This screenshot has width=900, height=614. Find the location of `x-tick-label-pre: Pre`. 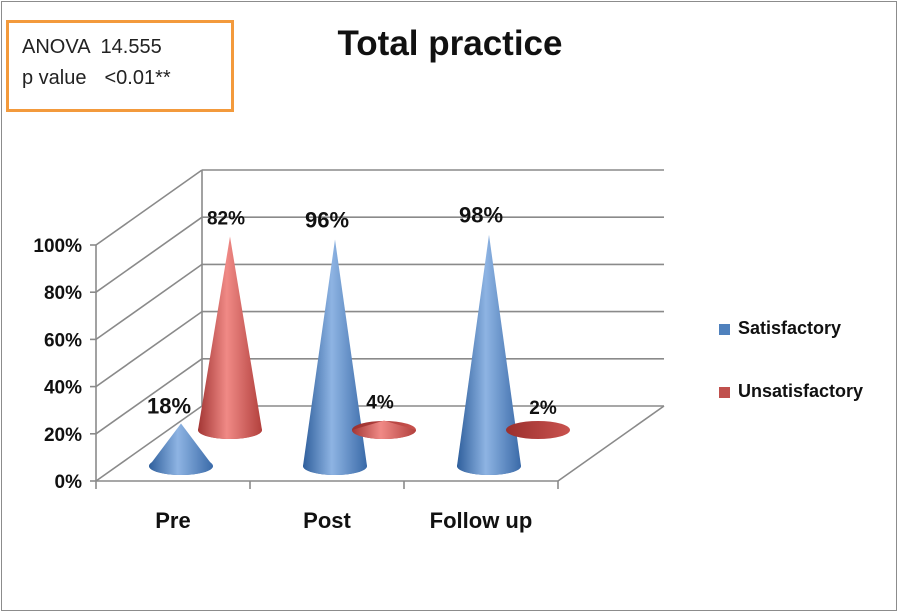

x-tick-label-pre: Pre is located at coordinates (172, 520).